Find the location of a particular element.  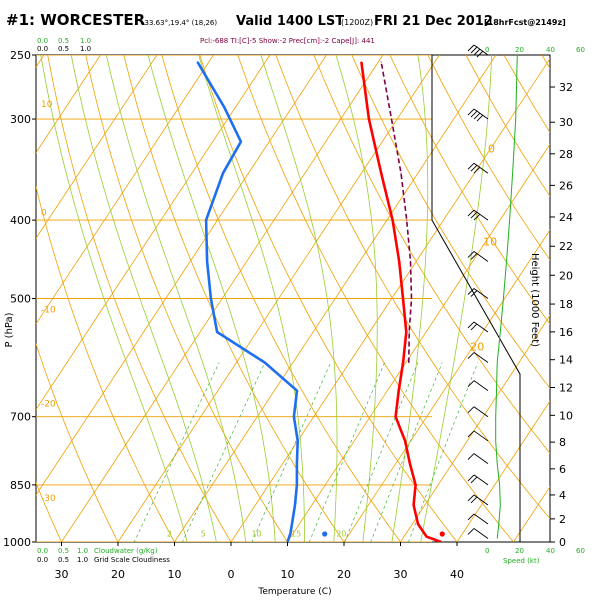

temp-tick-label: 40 is located at coordinates (457, 574).